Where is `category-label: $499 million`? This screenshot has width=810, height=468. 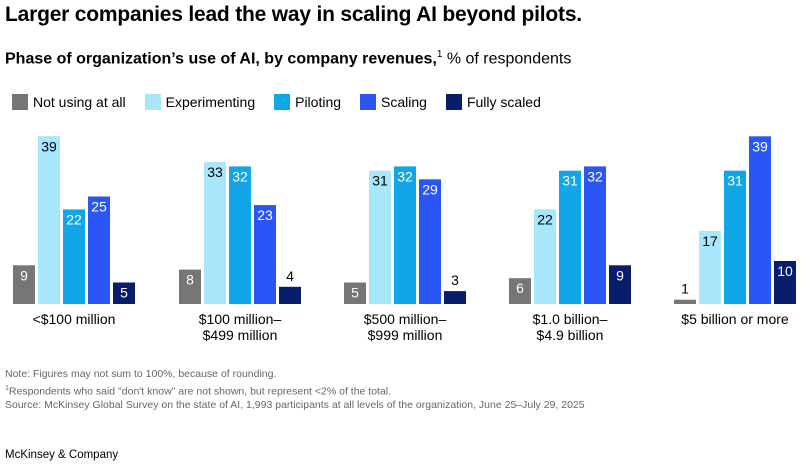 category-label: $499 million is located at coordinates (240, 335).